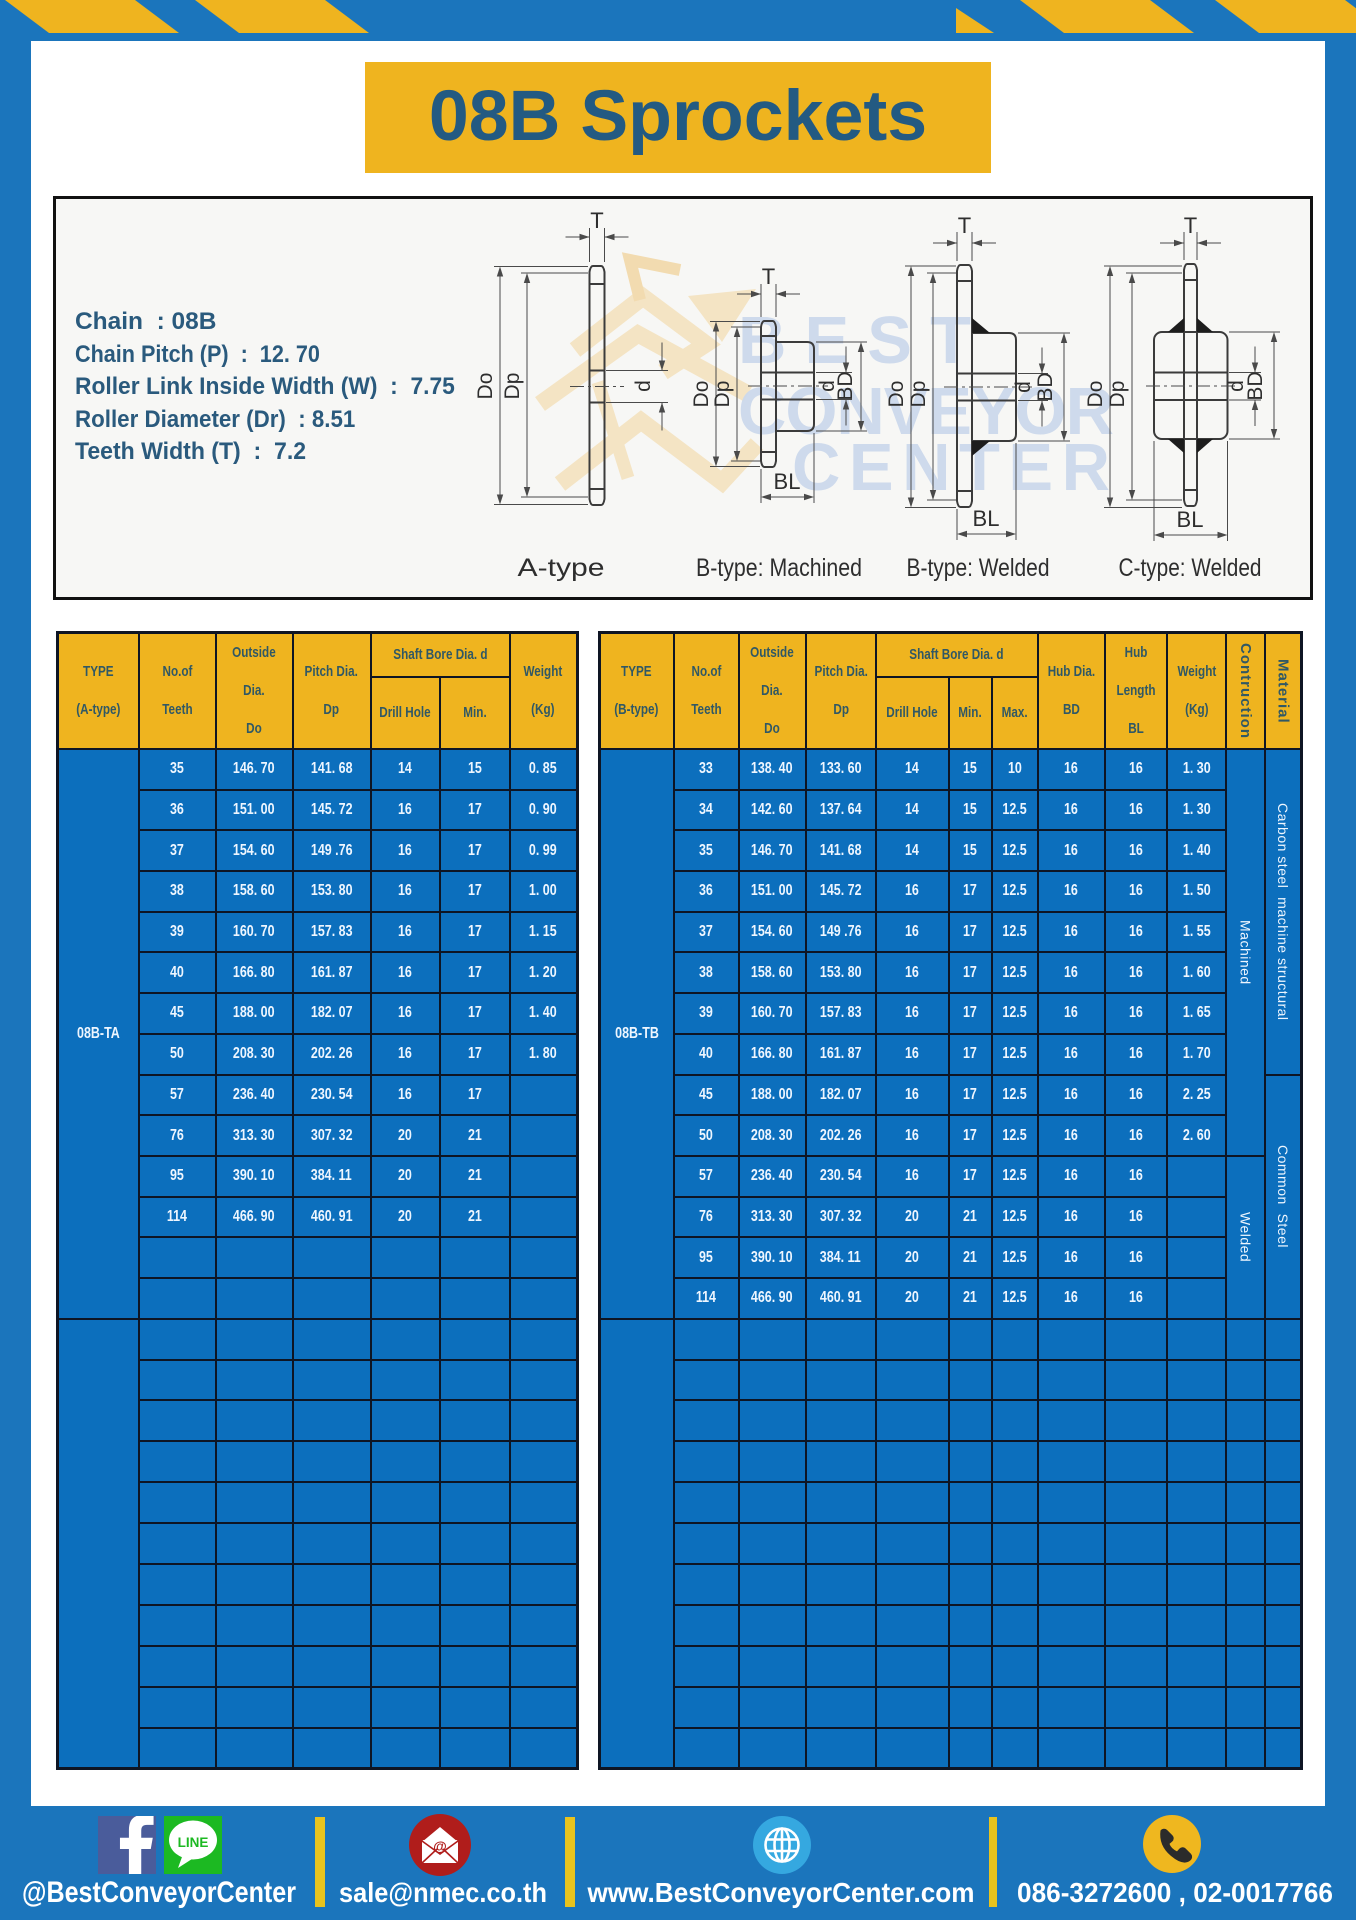  Describe the element at coordinates (779, 568) in the screenshot. I see `svg-text: B-type: Machined` at that location.